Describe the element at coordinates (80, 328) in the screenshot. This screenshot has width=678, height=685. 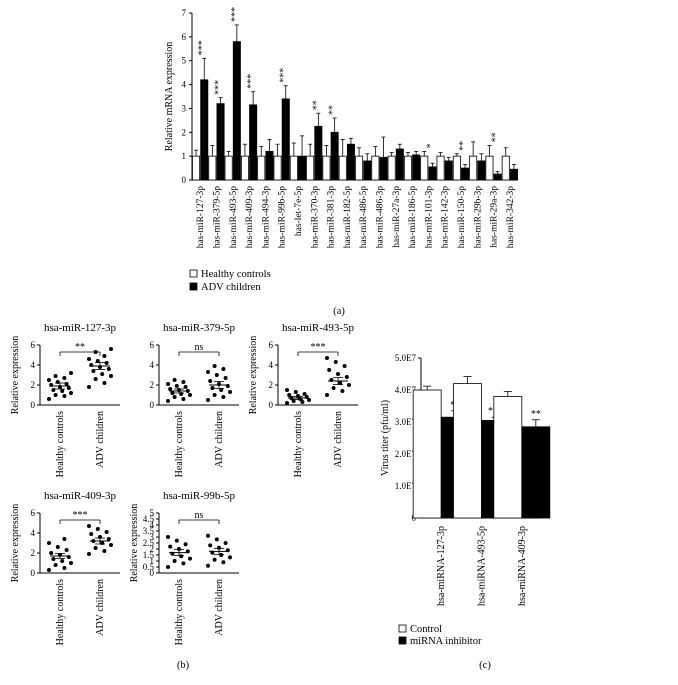
I see `b-plot-title: hsa-miR-127-3p` at that location.